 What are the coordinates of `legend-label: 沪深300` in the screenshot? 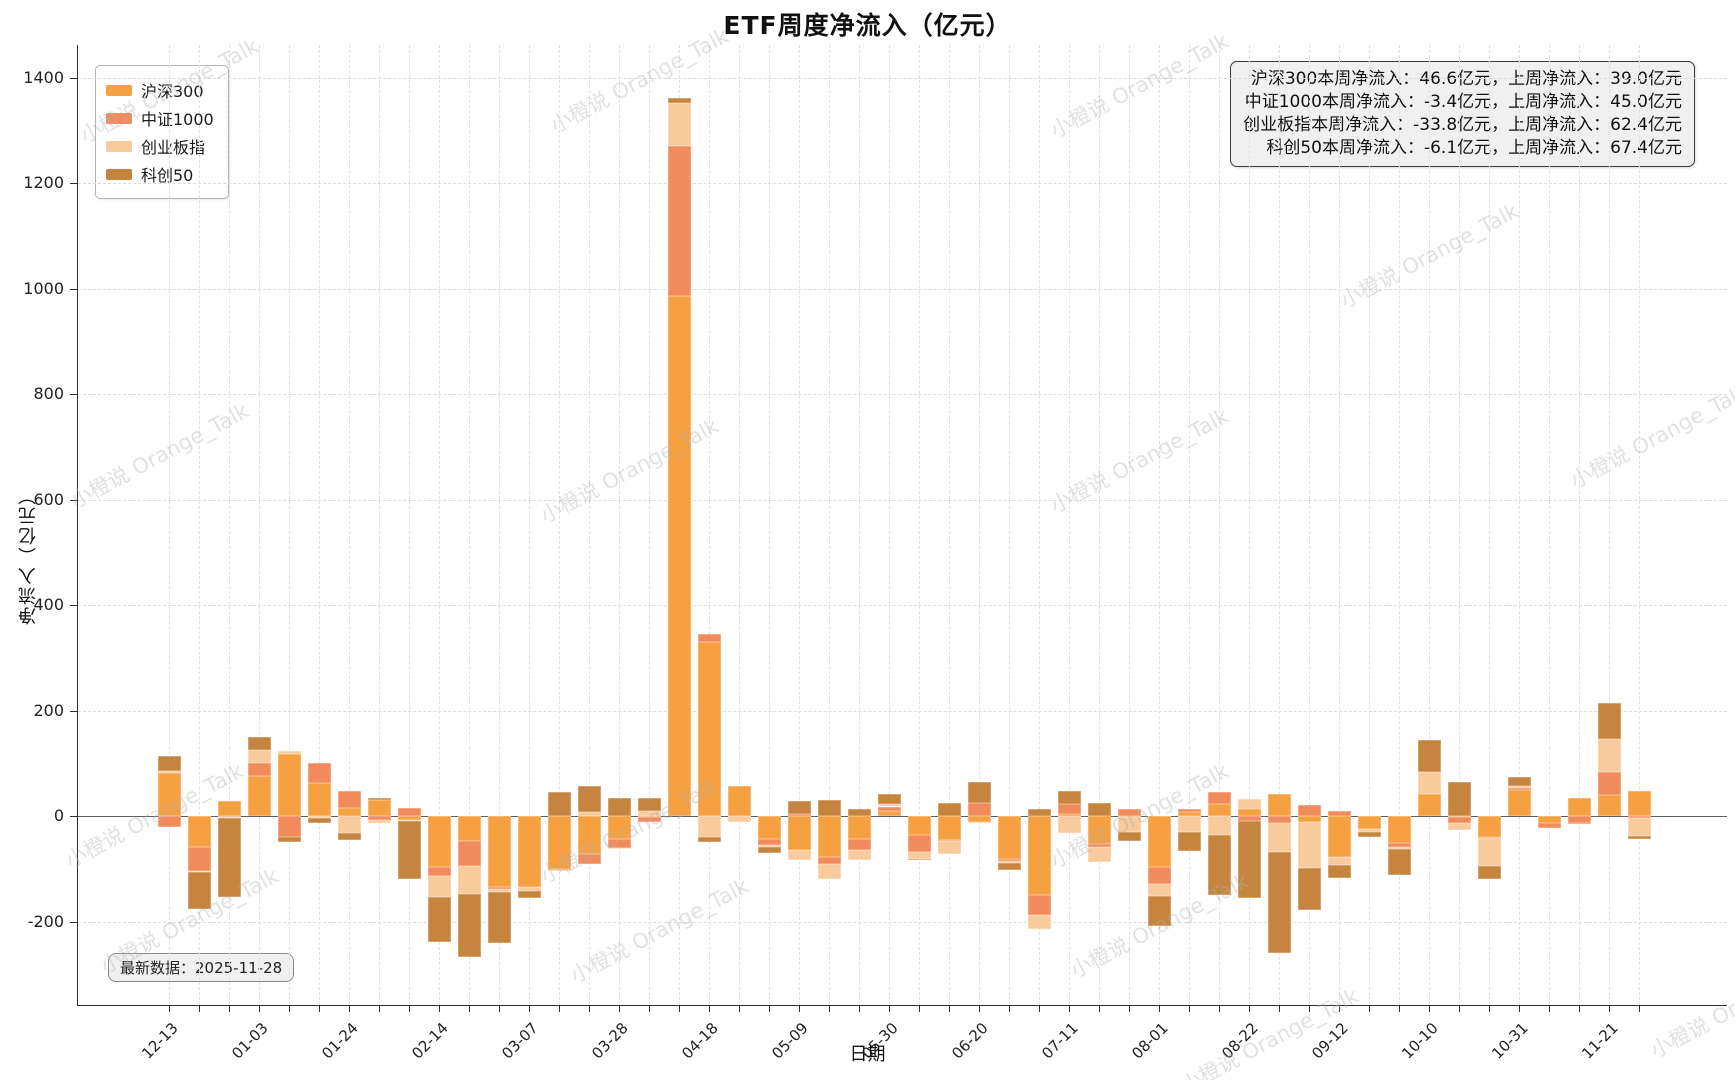 It's located at (172, 91).